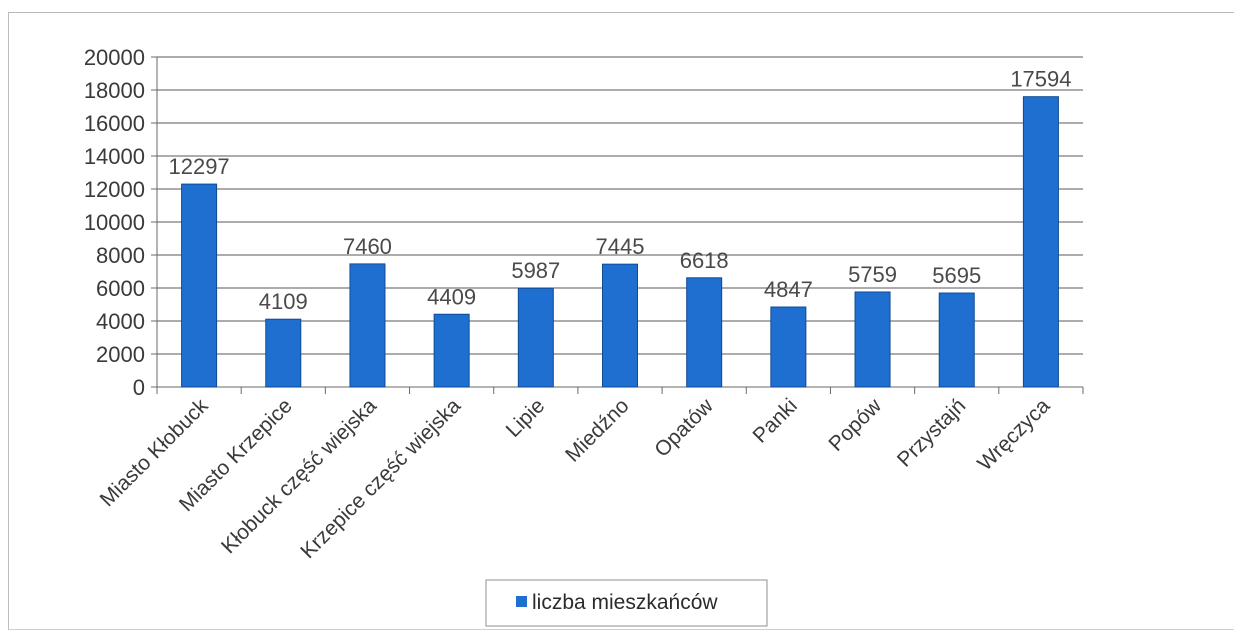 Image resolution: width=1243 pixels, height=636 pixels. I want to click on x-tick-label: Panki, so click(774, 420).